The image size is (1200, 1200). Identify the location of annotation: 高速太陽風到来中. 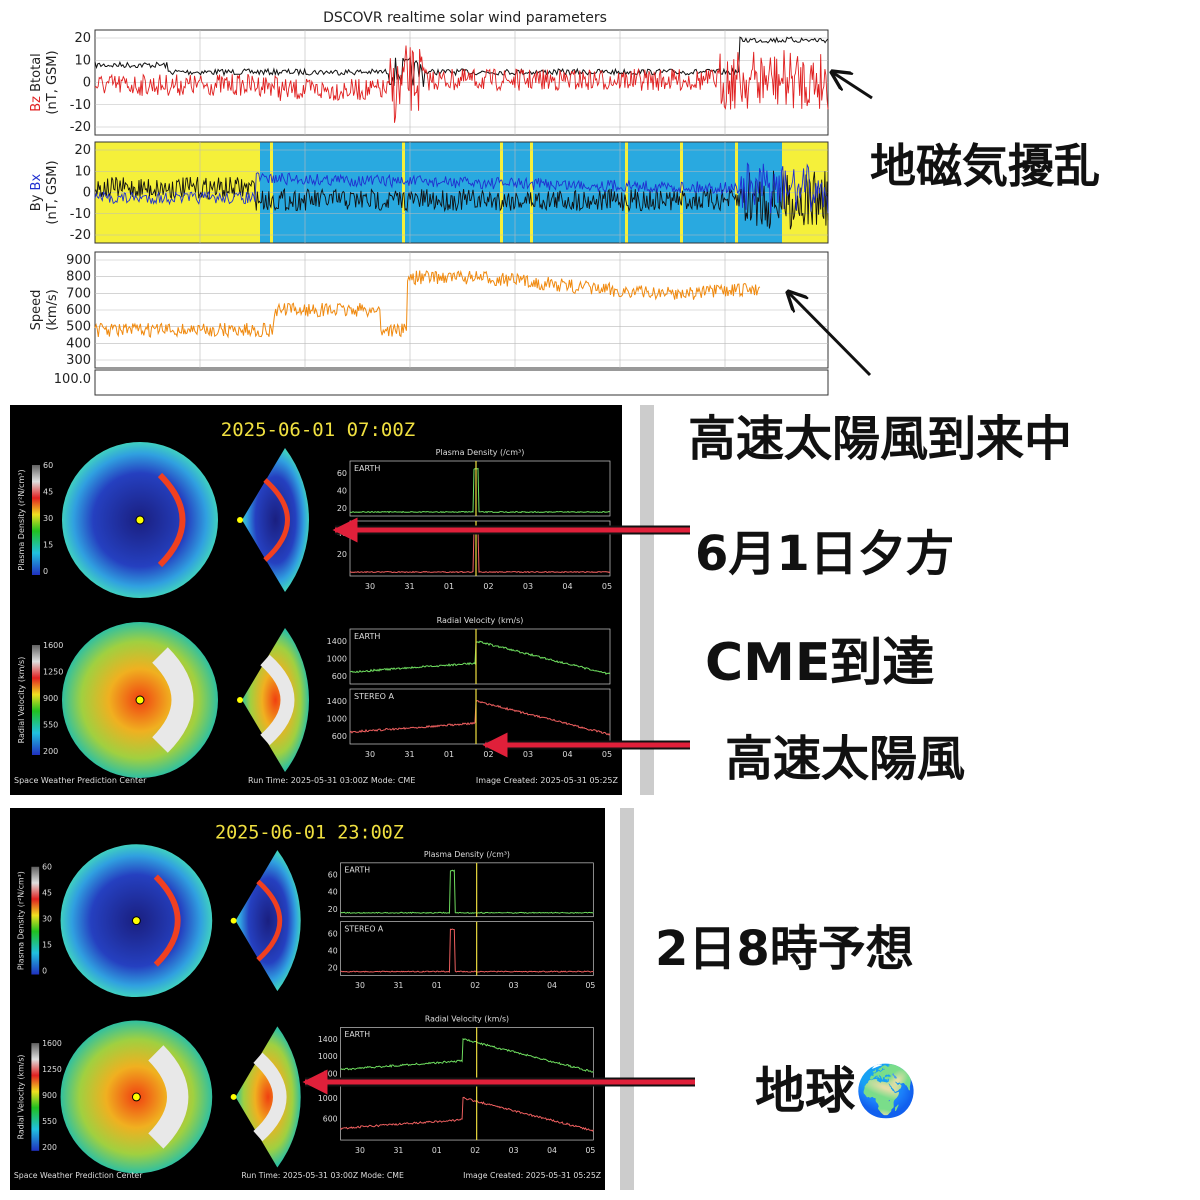
(880, 439).